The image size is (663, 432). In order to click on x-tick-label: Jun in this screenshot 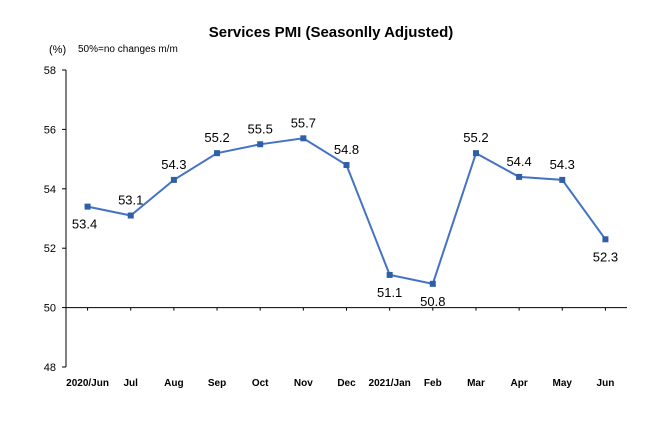, I will do `click(606, 383)`.